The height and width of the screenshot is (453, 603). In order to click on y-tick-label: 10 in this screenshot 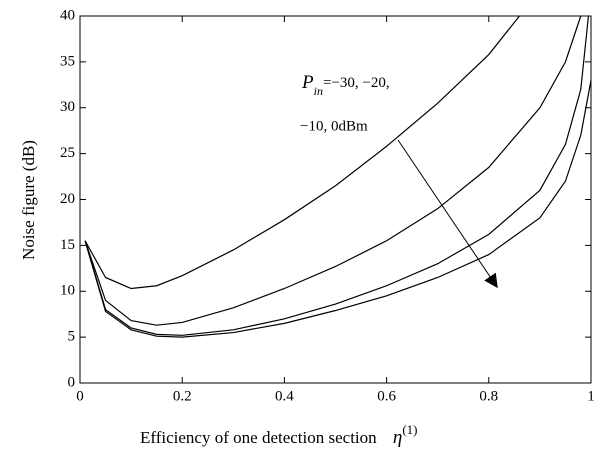, I will do `click(67, 291)`.